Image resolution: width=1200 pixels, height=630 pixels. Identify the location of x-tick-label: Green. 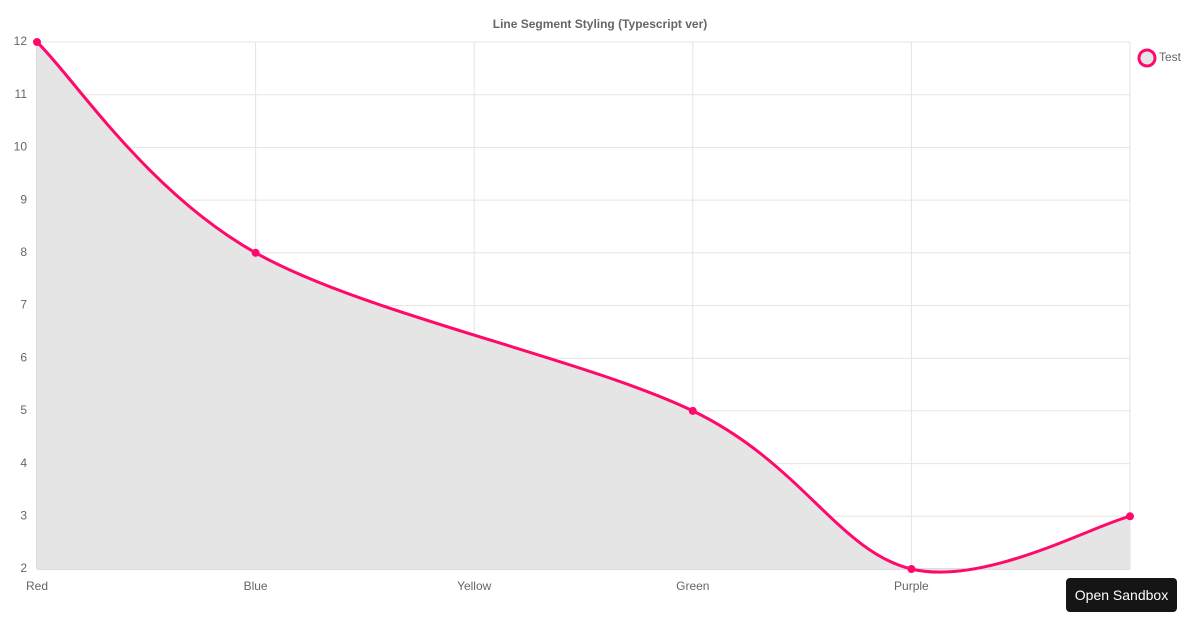
(692, 586).